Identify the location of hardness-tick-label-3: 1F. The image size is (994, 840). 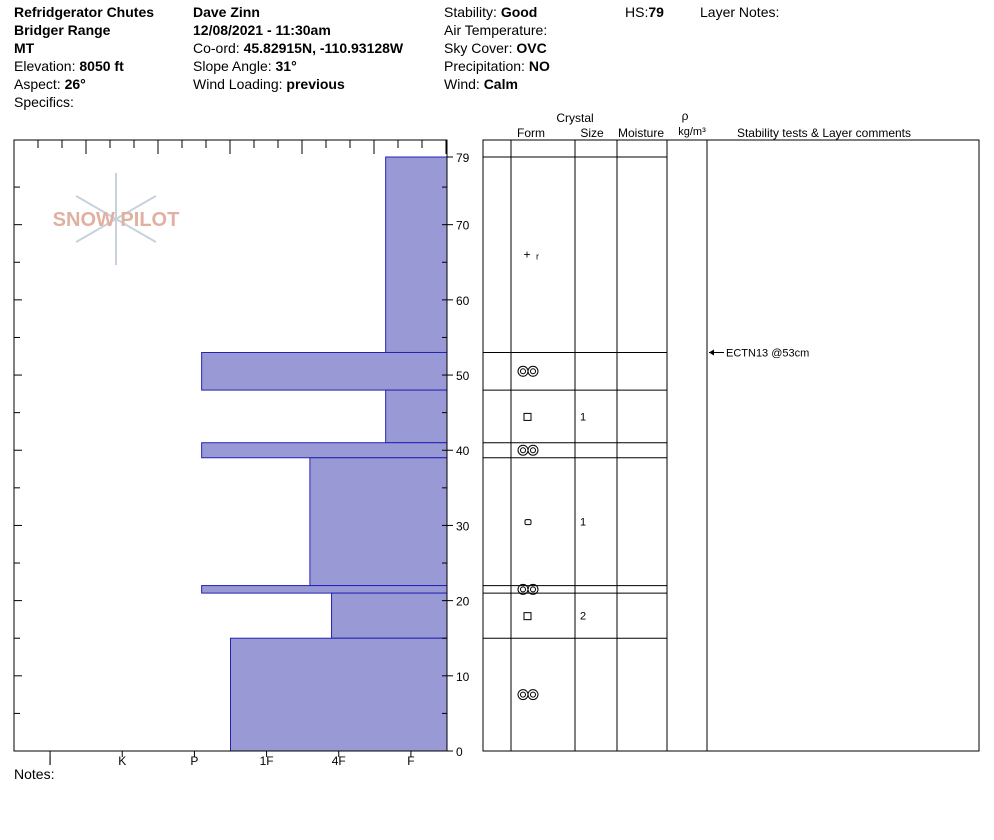
(267, 761).